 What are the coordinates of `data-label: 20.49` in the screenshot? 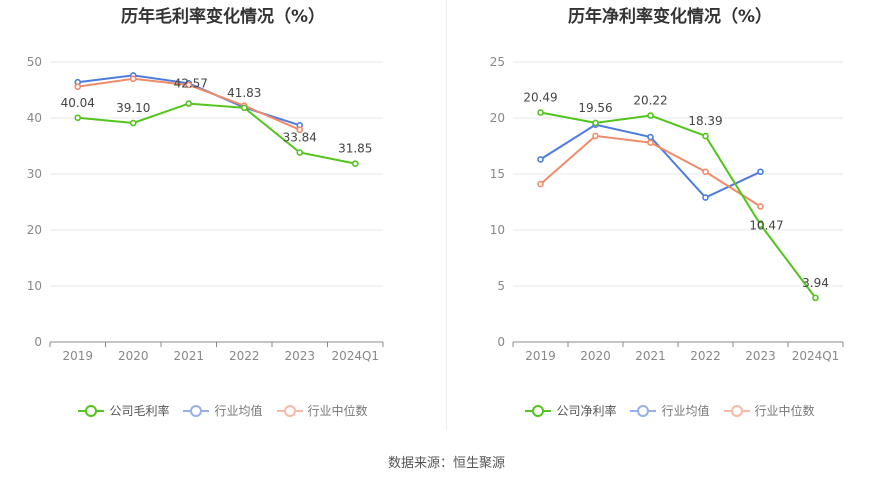 It's located at (540, 98).